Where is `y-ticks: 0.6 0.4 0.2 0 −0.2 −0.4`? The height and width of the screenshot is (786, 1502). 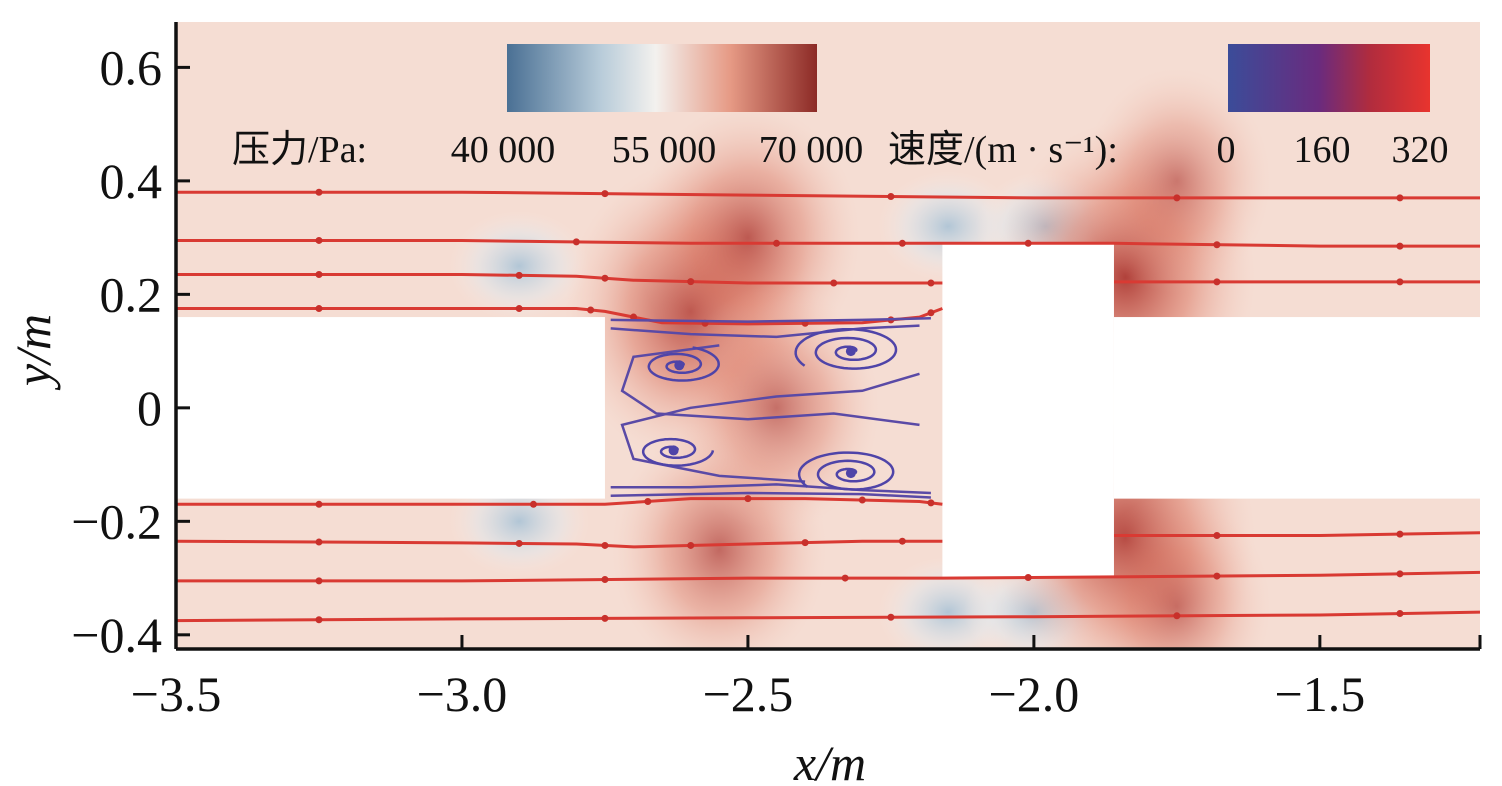 y-ticks: 0.6 0.4 0.2 0 −0.2 −0.4 is located at coordinates (130, 351).